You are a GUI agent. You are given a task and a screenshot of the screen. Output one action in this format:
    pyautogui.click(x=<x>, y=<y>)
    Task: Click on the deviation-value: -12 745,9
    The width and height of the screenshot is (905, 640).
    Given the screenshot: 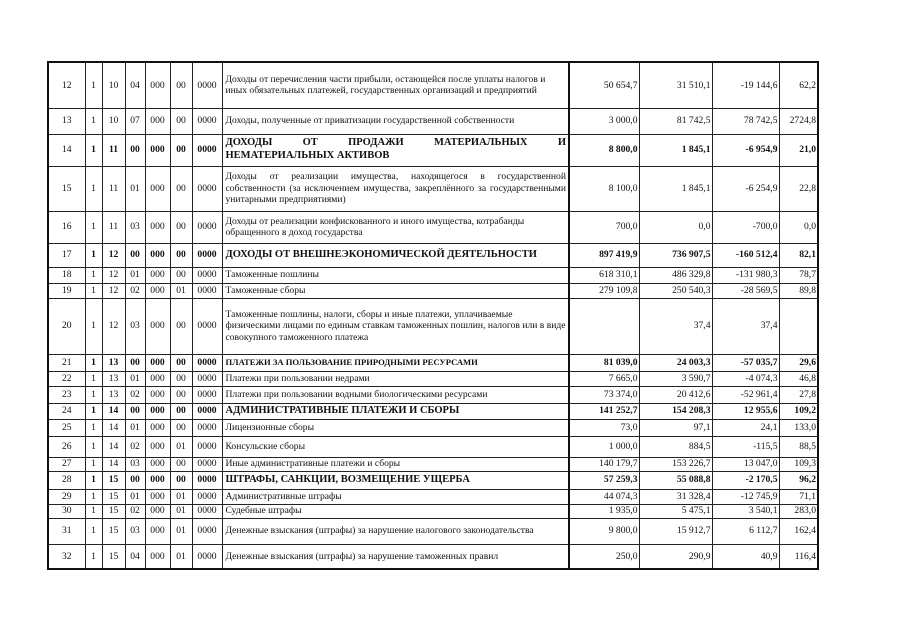 What is the action you would take?
    pyautogui.click(x=745, y=496)
    